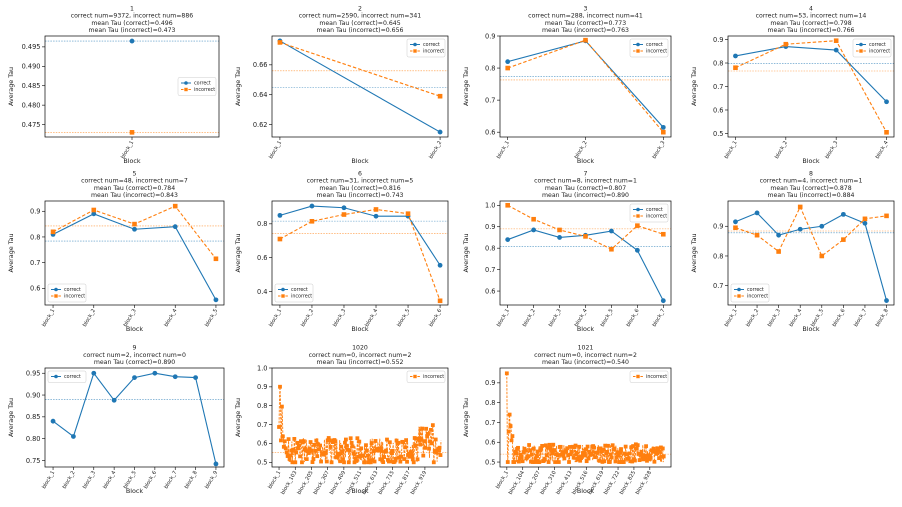 The height and width of the screenshot is (507, 902). I want to click on y-tick-label: 0.80, so click(33, 439).